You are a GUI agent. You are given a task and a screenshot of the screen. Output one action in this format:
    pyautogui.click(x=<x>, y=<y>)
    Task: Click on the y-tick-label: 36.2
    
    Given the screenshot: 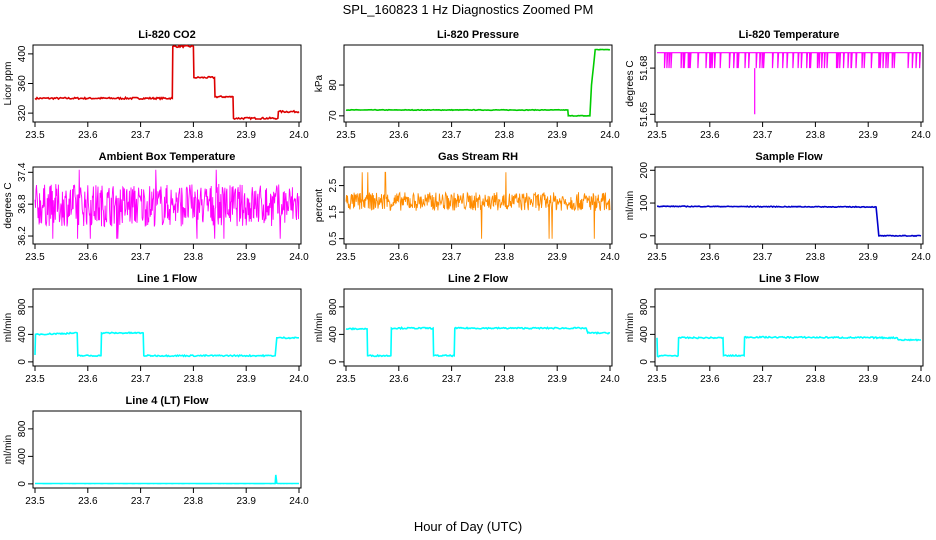 What is the action you would take?
    pyautogui.click(x=22, y=236)
    